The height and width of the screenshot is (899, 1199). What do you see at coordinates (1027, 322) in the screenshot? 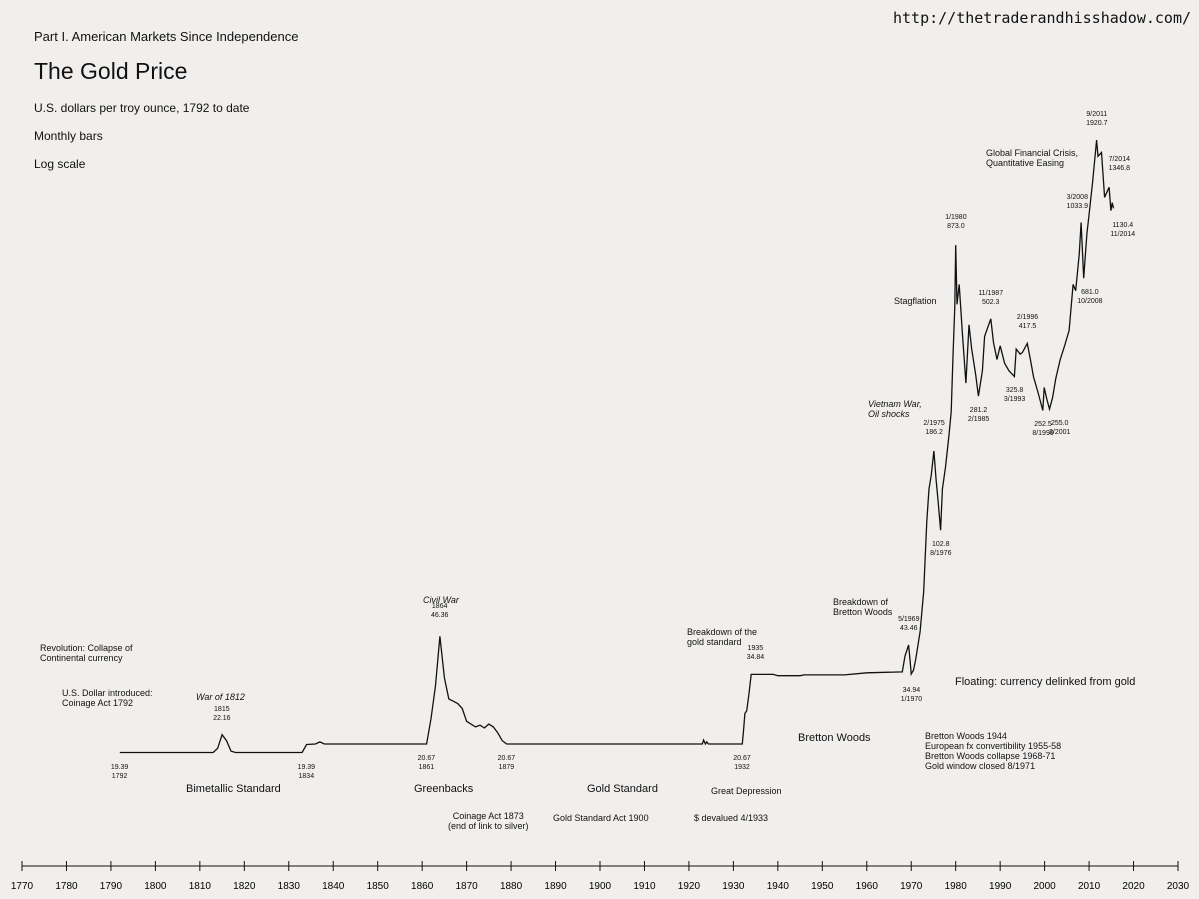
I see `data-label: 2/1996 417.5` at bounding box center [1027, 322].